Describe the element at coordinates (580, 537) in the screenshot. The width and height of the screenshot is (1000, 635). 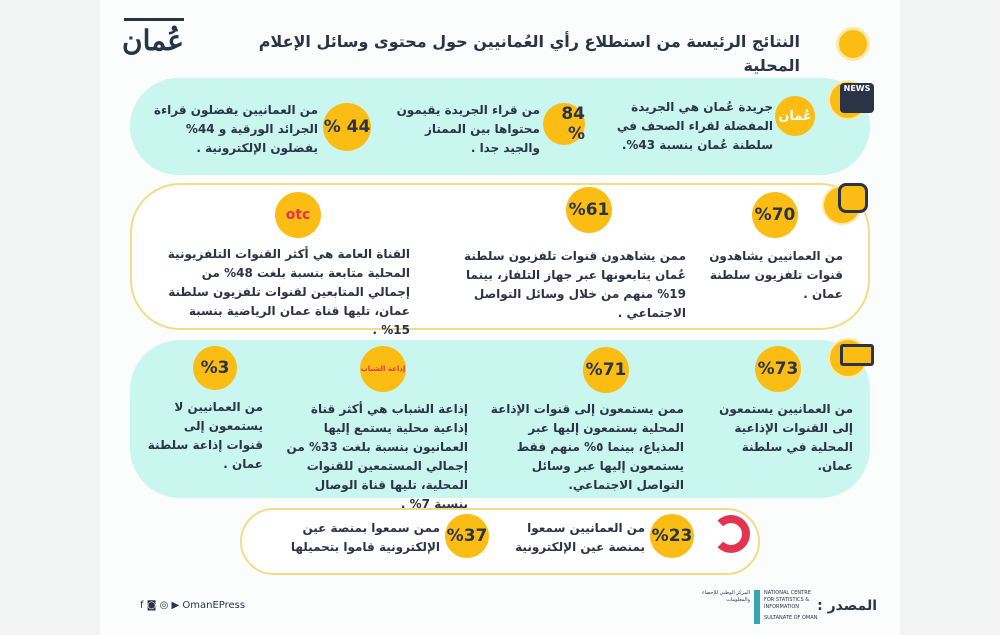
I see `ain-stat-1: من العمانيين سمعوا بمنصة عين الإلكترونية` at that location.